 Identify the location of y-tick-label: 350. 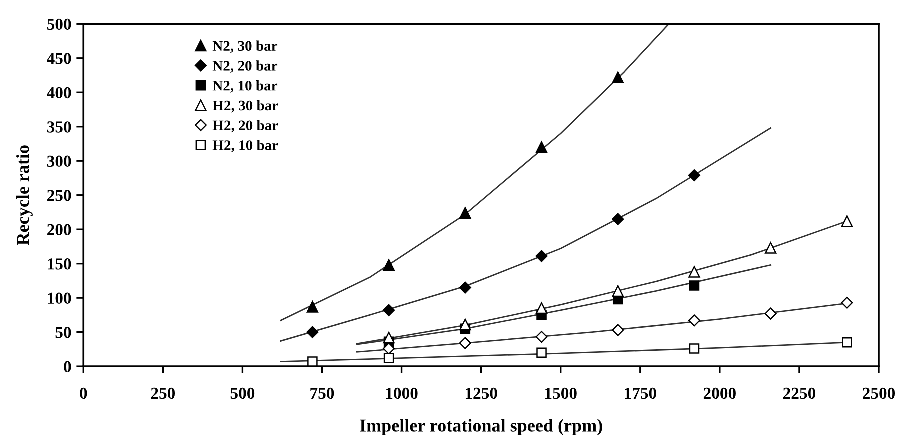
(59, 127).